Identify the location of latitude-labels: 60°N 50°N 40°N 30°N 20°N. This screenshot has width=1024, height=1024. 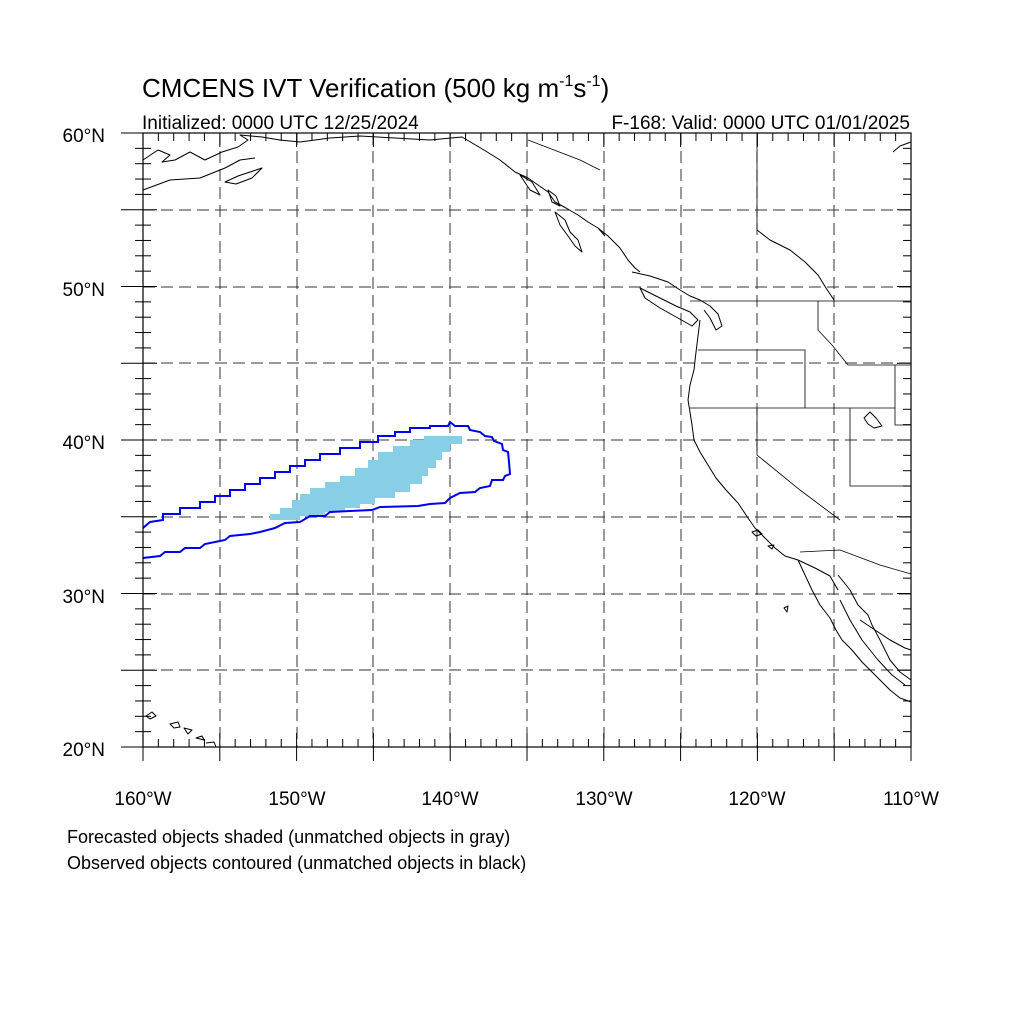
(84, 443).